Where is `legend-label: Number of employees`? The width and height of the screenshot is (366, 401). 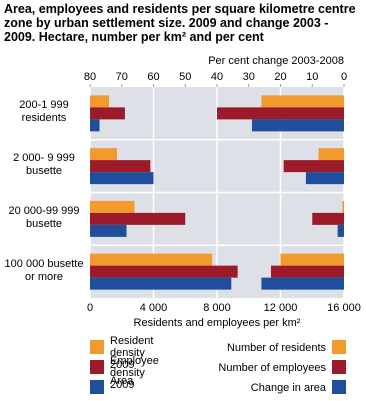 legend-label: Number of employees is located at coordinates (272, 368).